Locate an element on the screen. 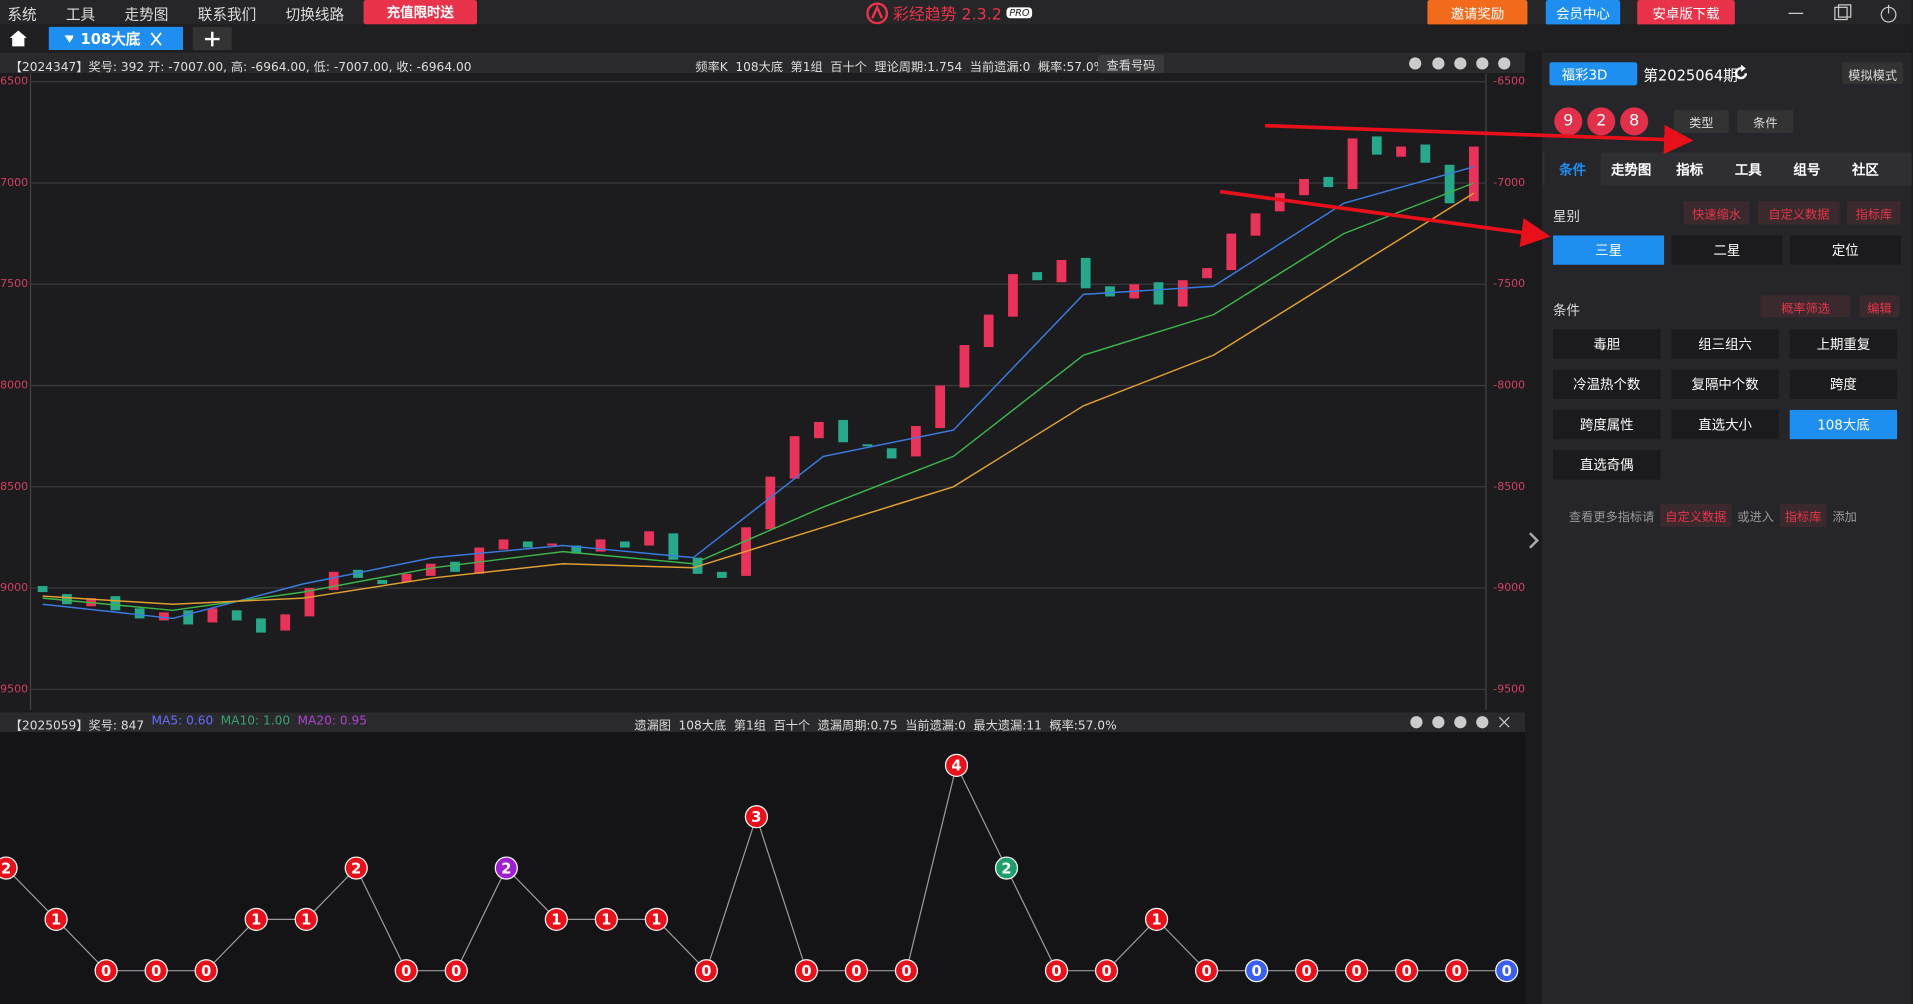 This screenshot has height=1004, width=1913. cond-button: 108大底 is located at coordinates (1843, 424).